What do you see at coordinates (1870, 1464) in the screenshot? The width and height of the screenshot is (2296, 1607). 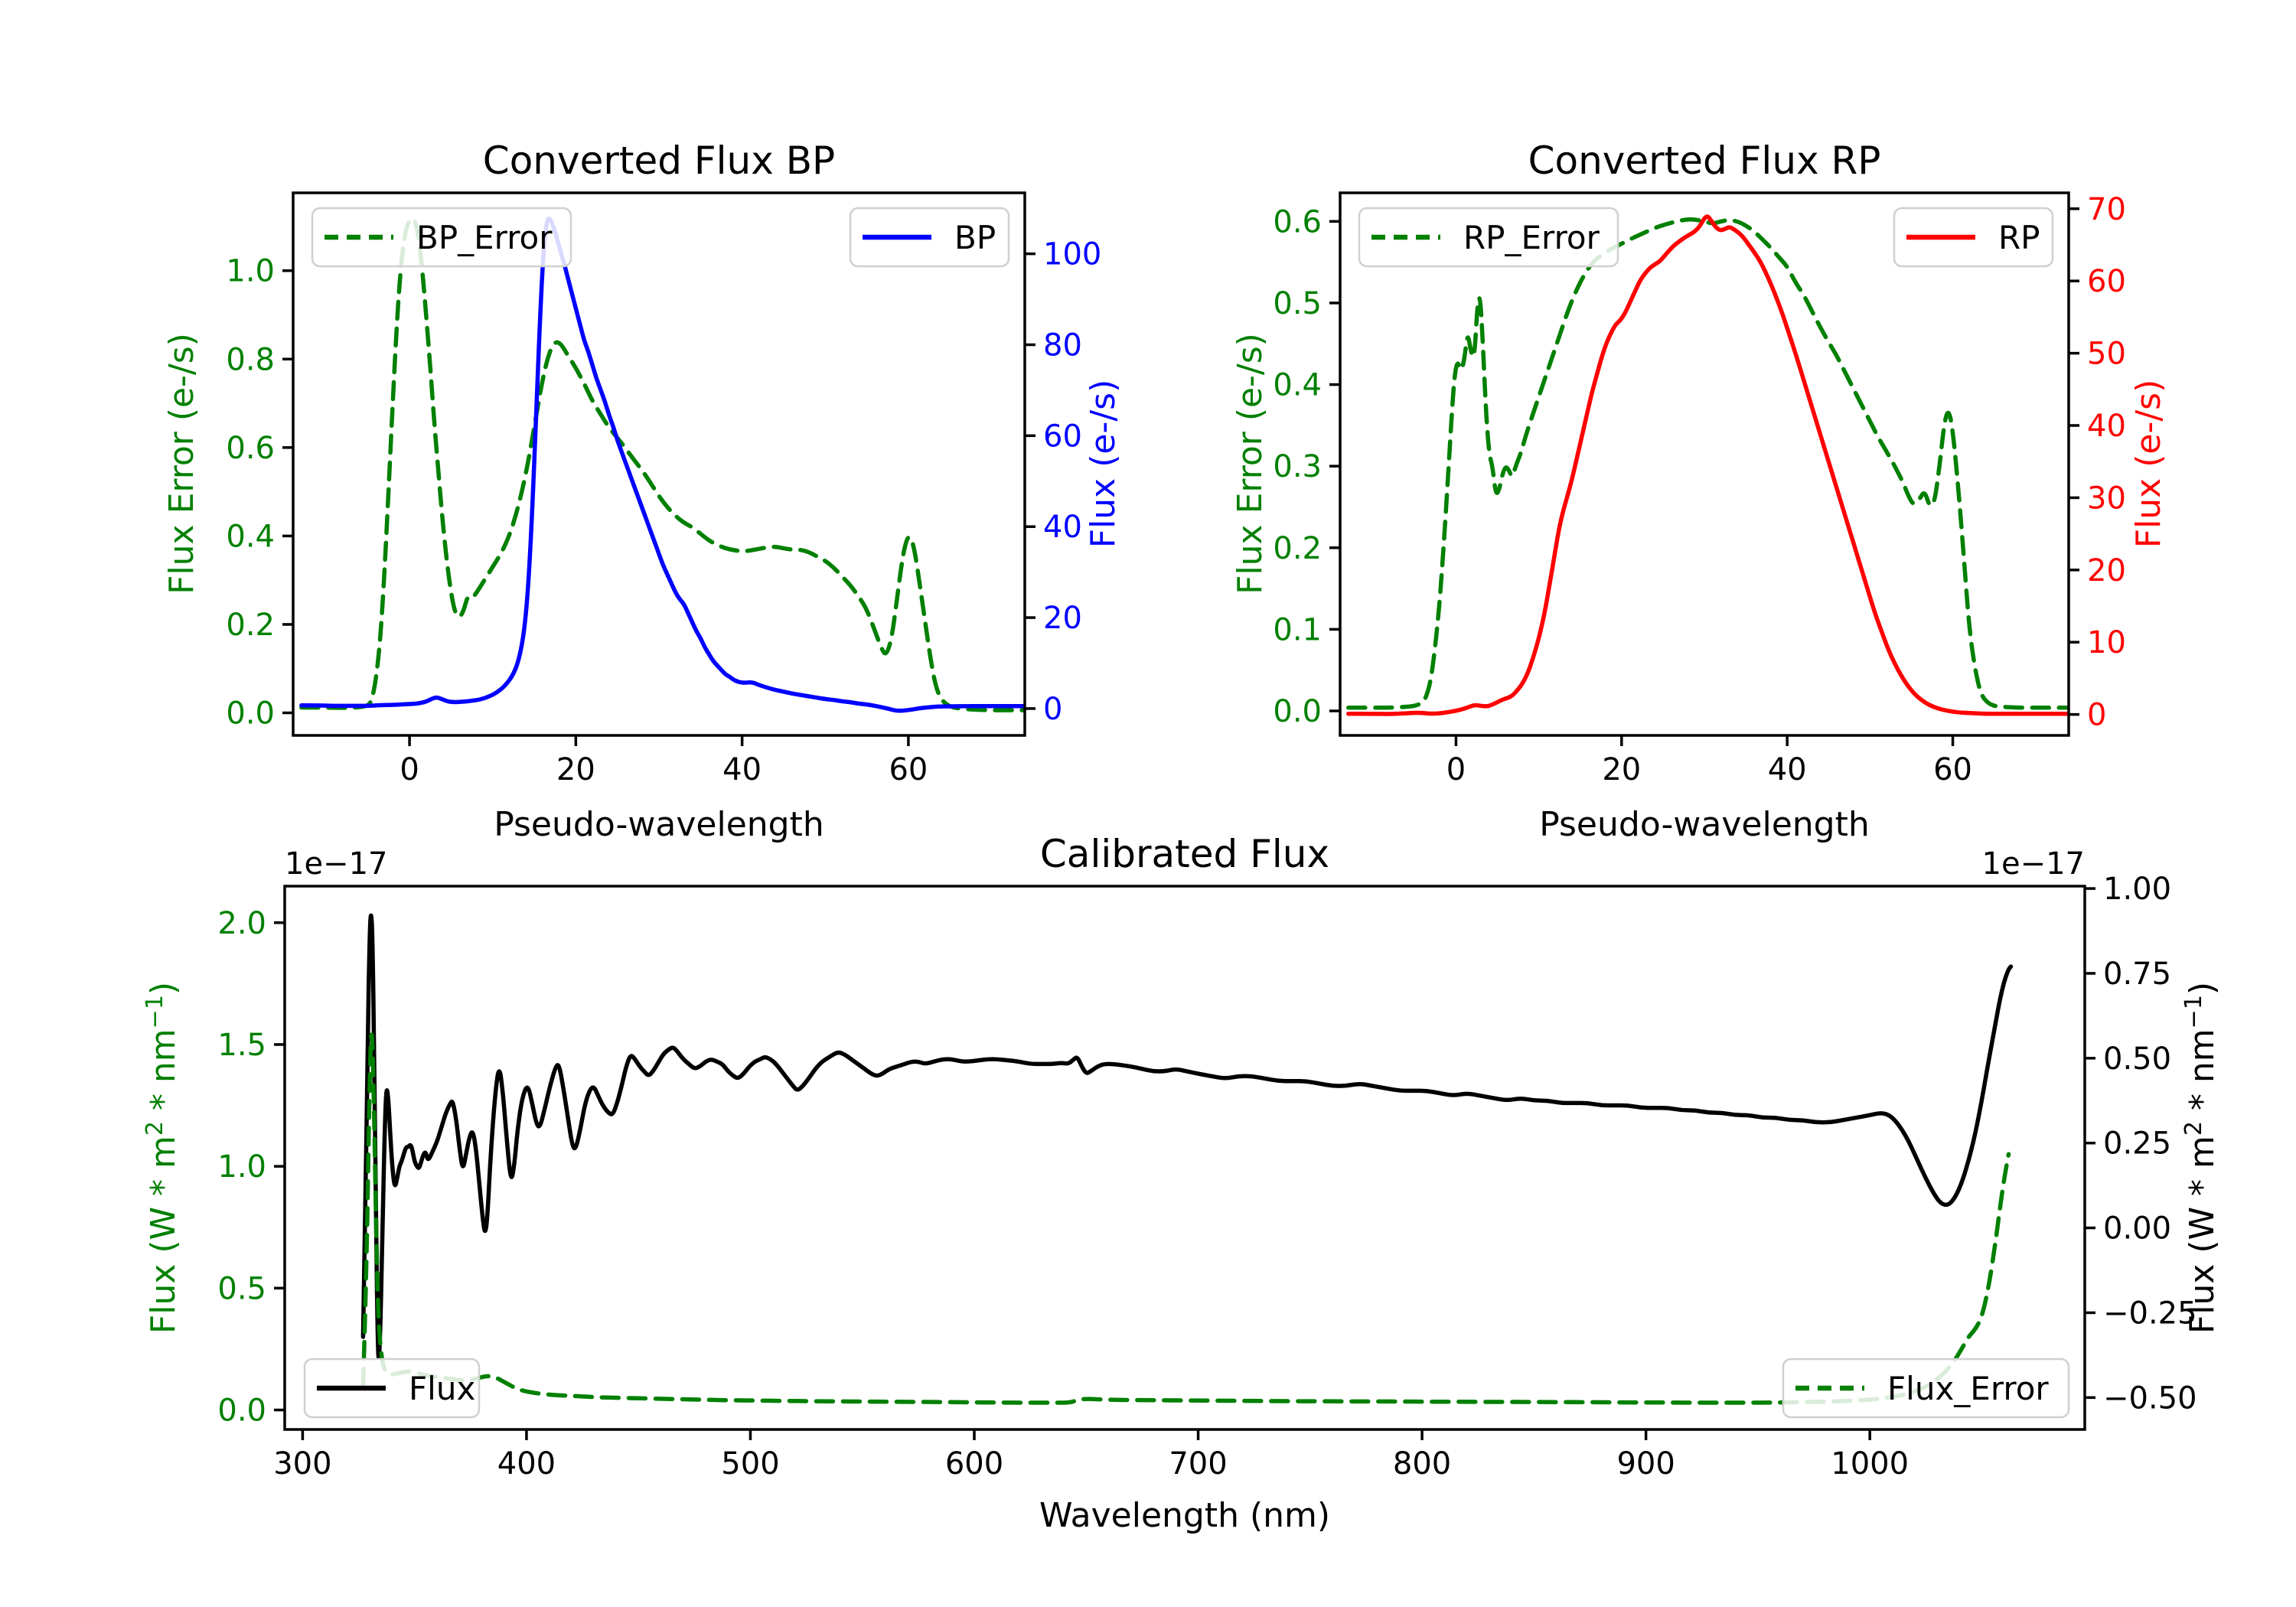 I see `x-tick-label: 1000` at bounding box center [1870, 1464].